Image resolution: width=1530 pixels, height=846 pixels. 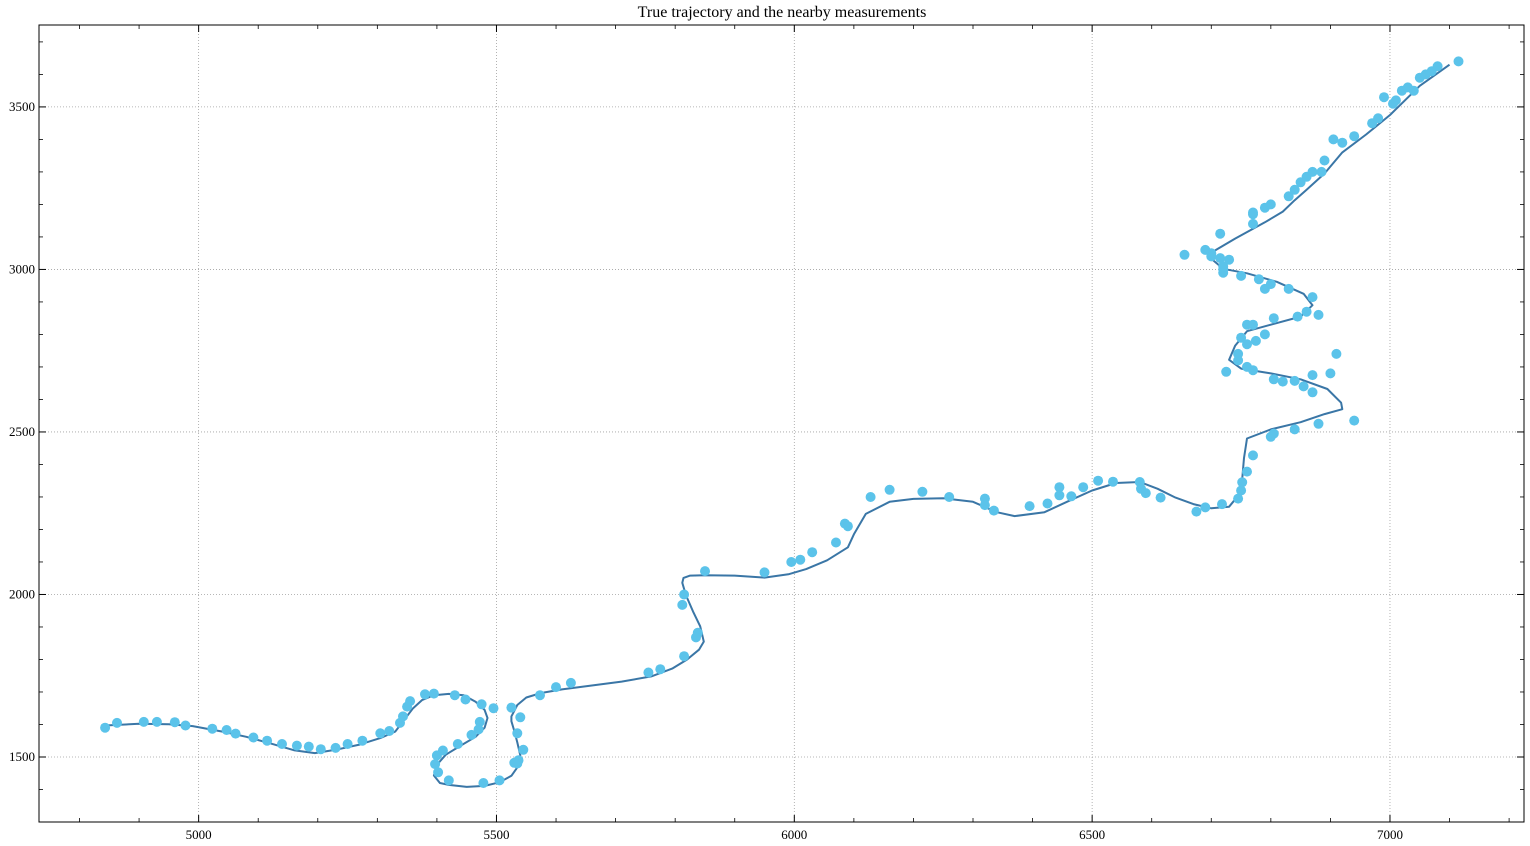 I want to click on x-tick-label: 5500, so click(x=496, y=834).